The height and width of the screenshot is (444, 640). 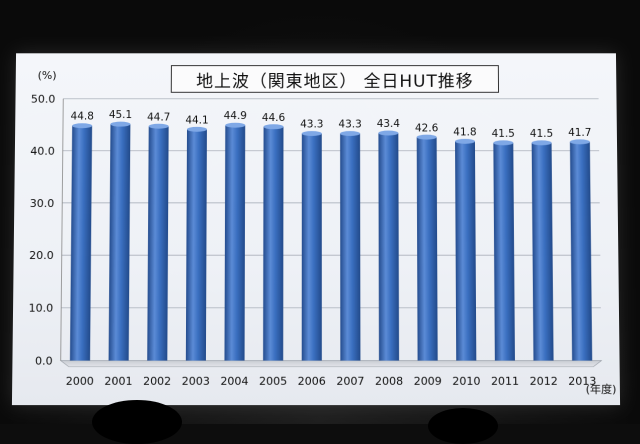 What do you see at coordinates (464, 132) in the screenshot?
I see `data-label: 41.8` at bounding box center [464, 132].